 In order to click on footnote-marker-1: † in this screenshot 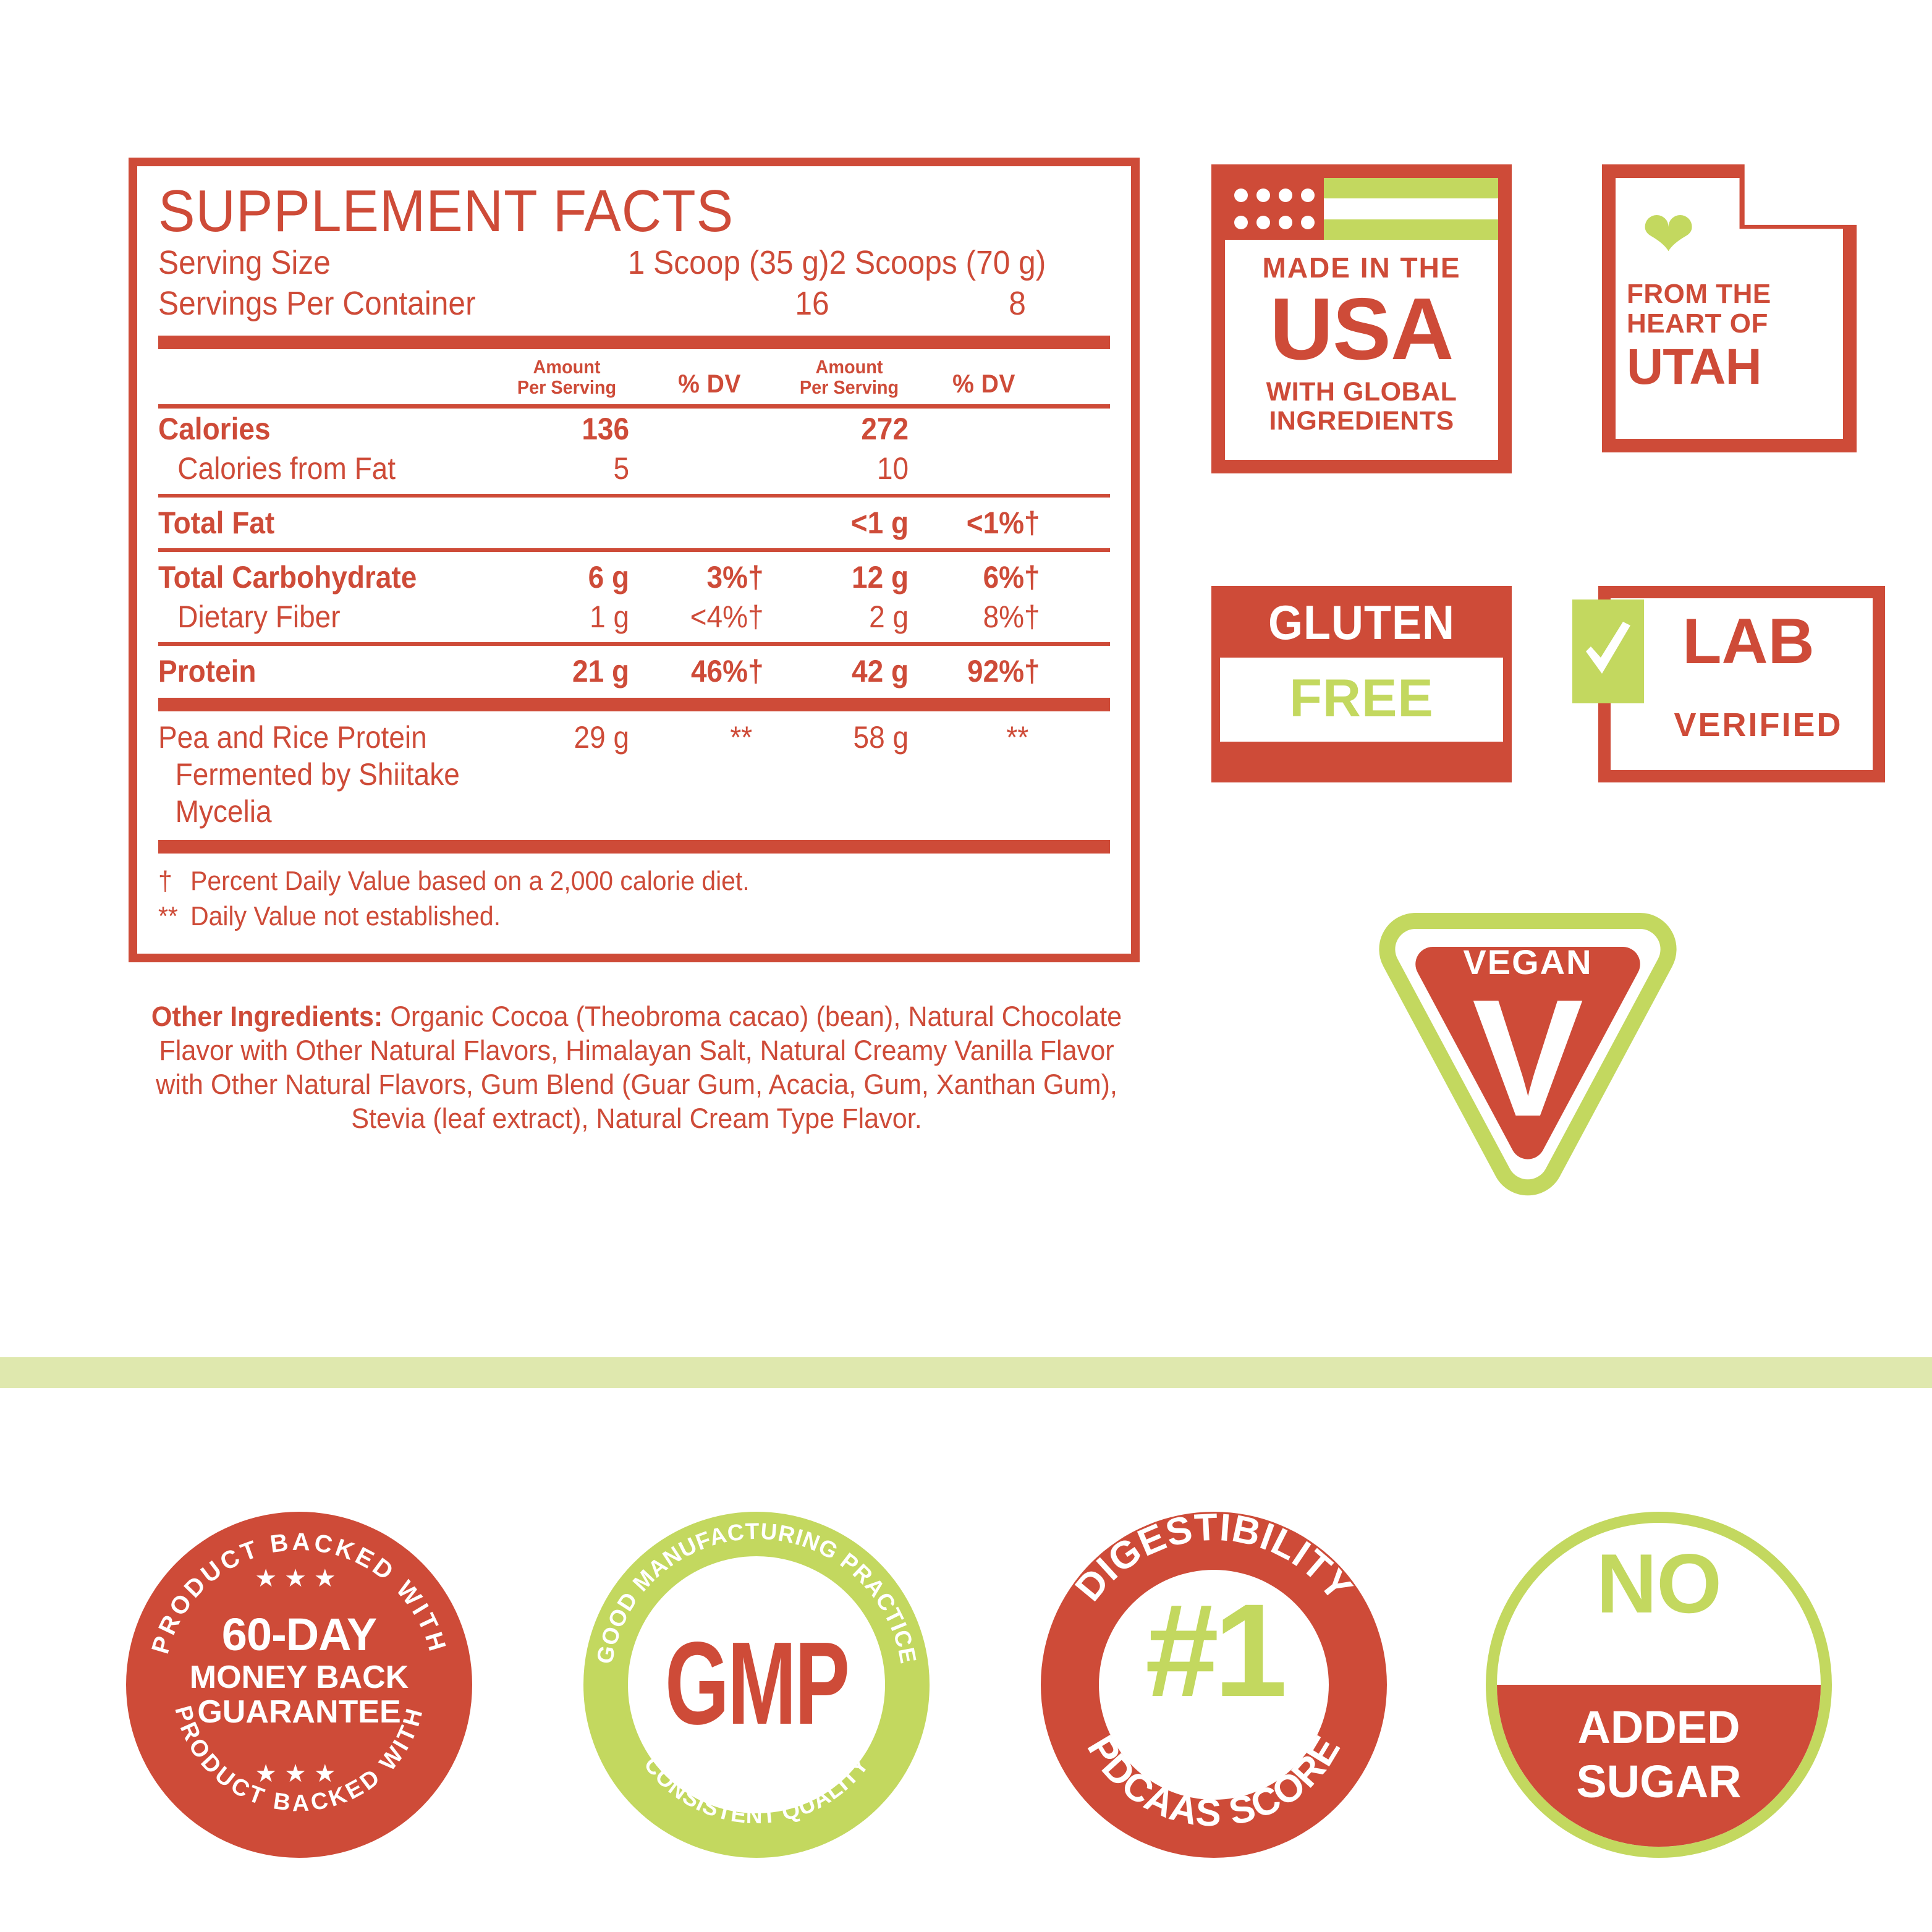, I will do `click(165, 880)`.